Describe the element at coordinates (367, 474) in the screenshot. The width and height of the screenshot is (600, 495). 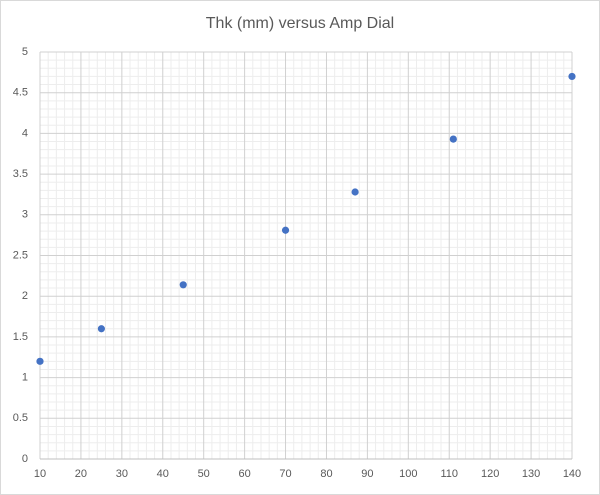
I see `x-tick-label: 90` at that location.